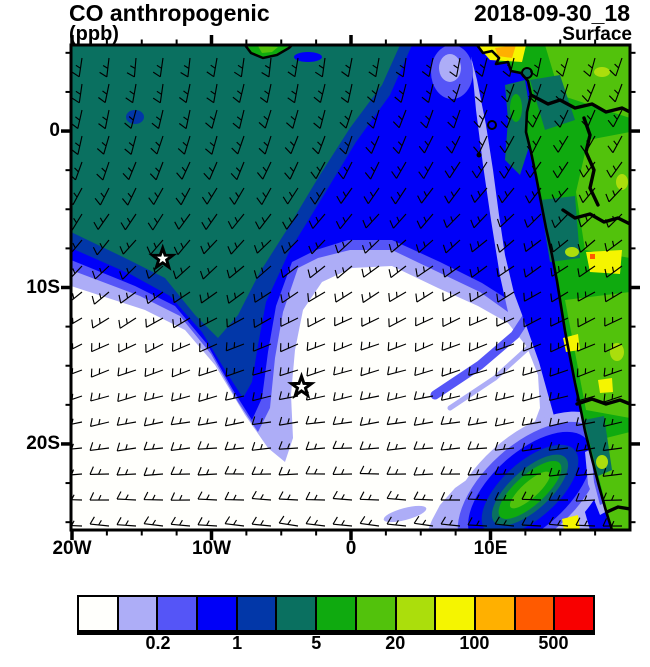  What do you see at coordinates (490, 548) in the screenshot?
I see `x-axis-tick-label: 10E` at bounding box center [490, 548].